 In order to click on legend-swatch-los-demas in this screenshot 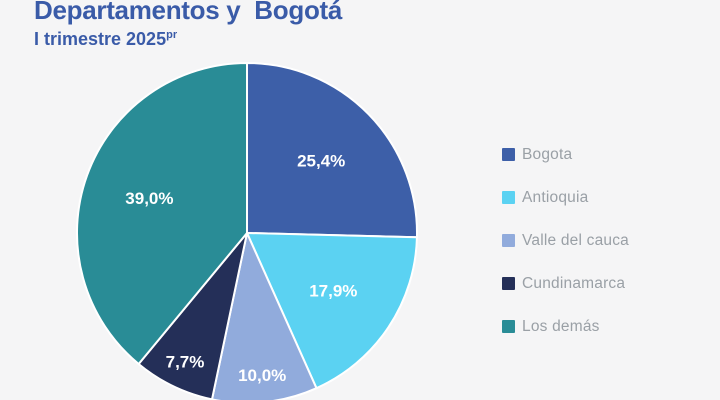, I will do `click(508, 326)`.